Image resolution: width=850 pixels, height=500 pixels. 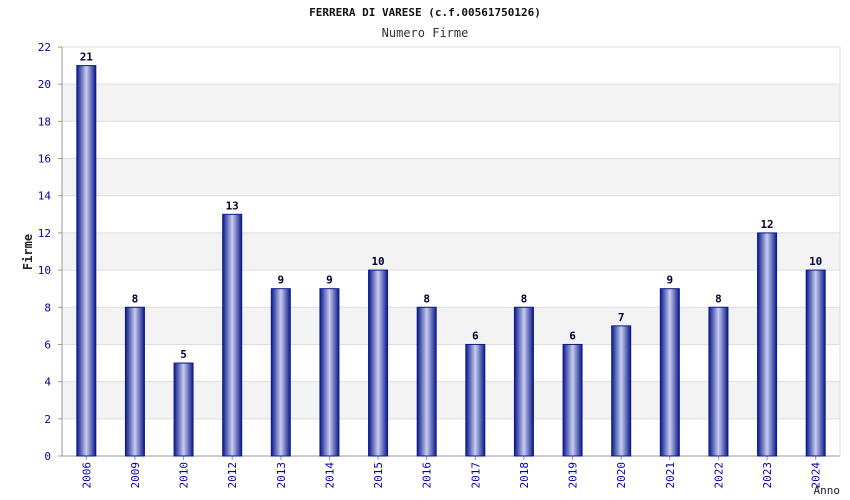 What do you see at coordinates (524, 298) in the screenshot?
I see `value-label-2018: 8` at bounding box center [524, 298].